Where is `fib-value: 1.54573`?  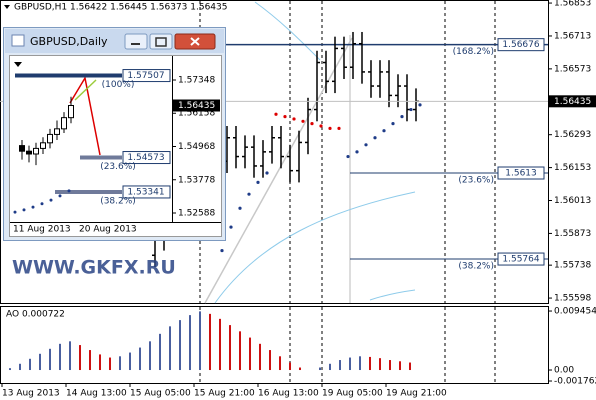 fib-value: 1.54573 is located at coordinates (145, 158).